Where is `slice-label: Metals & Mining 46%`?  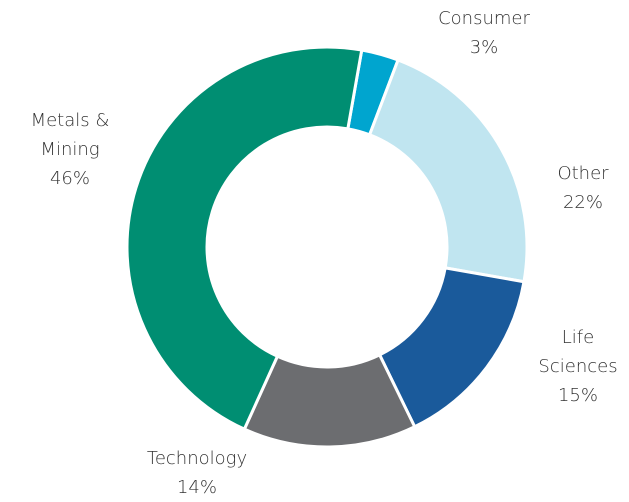
slice-label: Metals & Mining 46% is located at coordinates (70, 149).